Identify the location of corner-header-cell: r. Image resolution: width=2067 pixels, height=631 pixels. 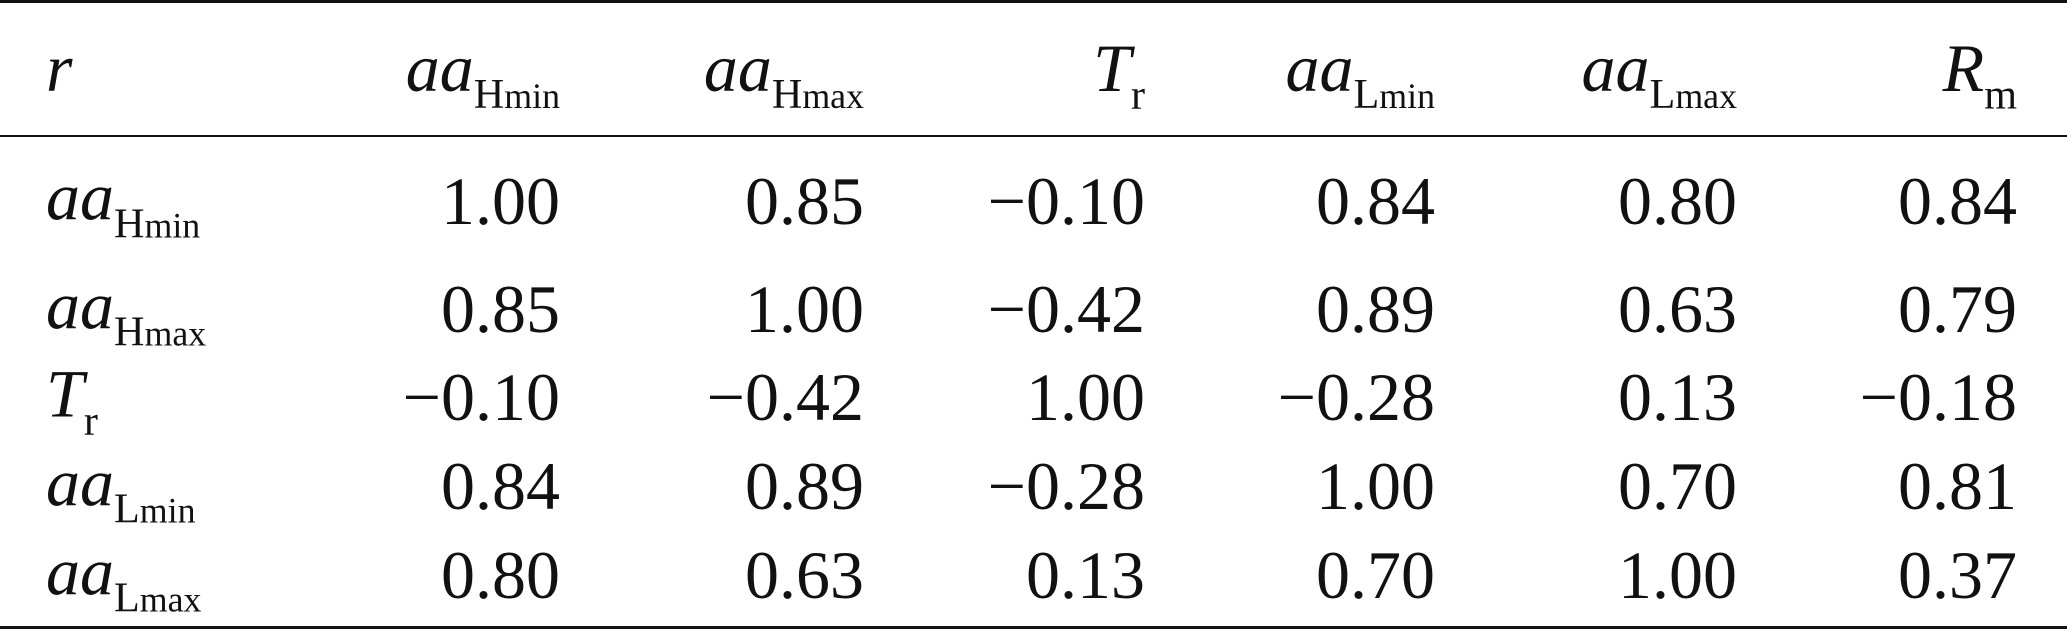
(36, 68).